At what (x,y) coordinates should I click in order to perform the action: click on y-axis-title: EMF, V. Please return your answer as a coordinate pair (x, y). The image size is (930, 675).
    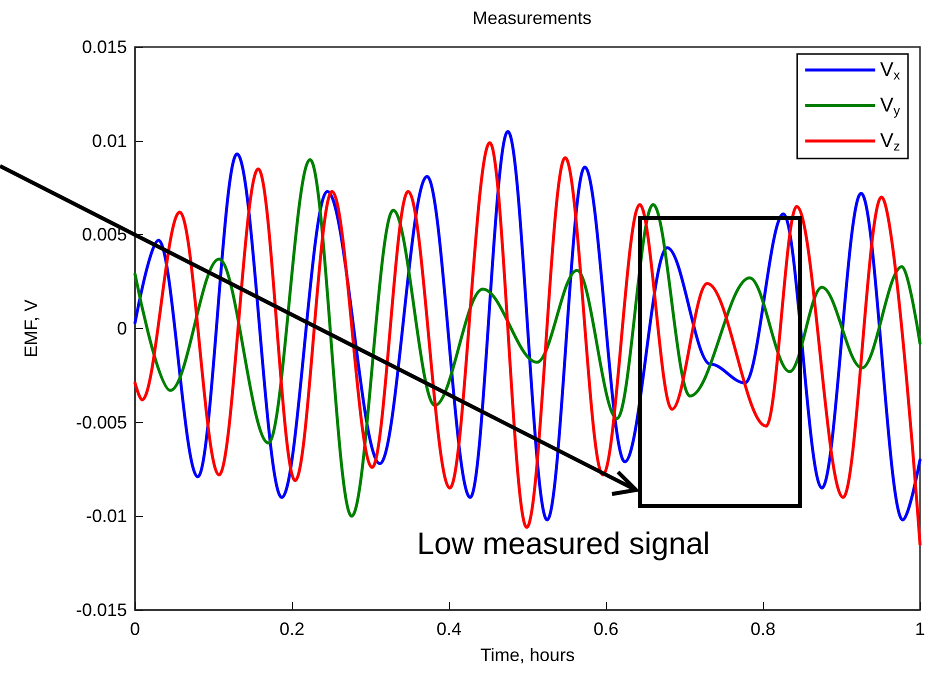
    Looking at the image, I should click on (31, 328).